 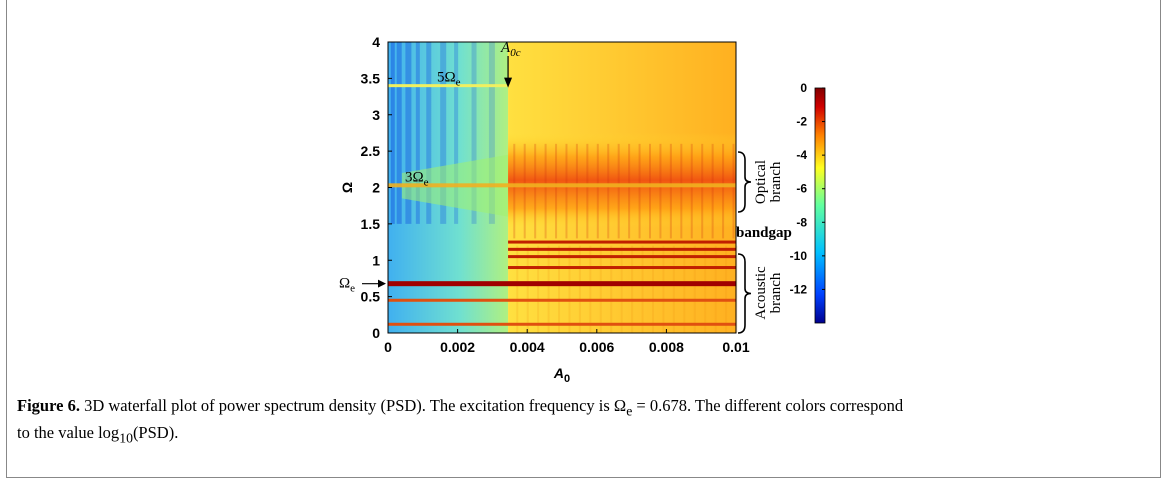 I want to click on y-tick-label: 3, so click(x=376, y=115).